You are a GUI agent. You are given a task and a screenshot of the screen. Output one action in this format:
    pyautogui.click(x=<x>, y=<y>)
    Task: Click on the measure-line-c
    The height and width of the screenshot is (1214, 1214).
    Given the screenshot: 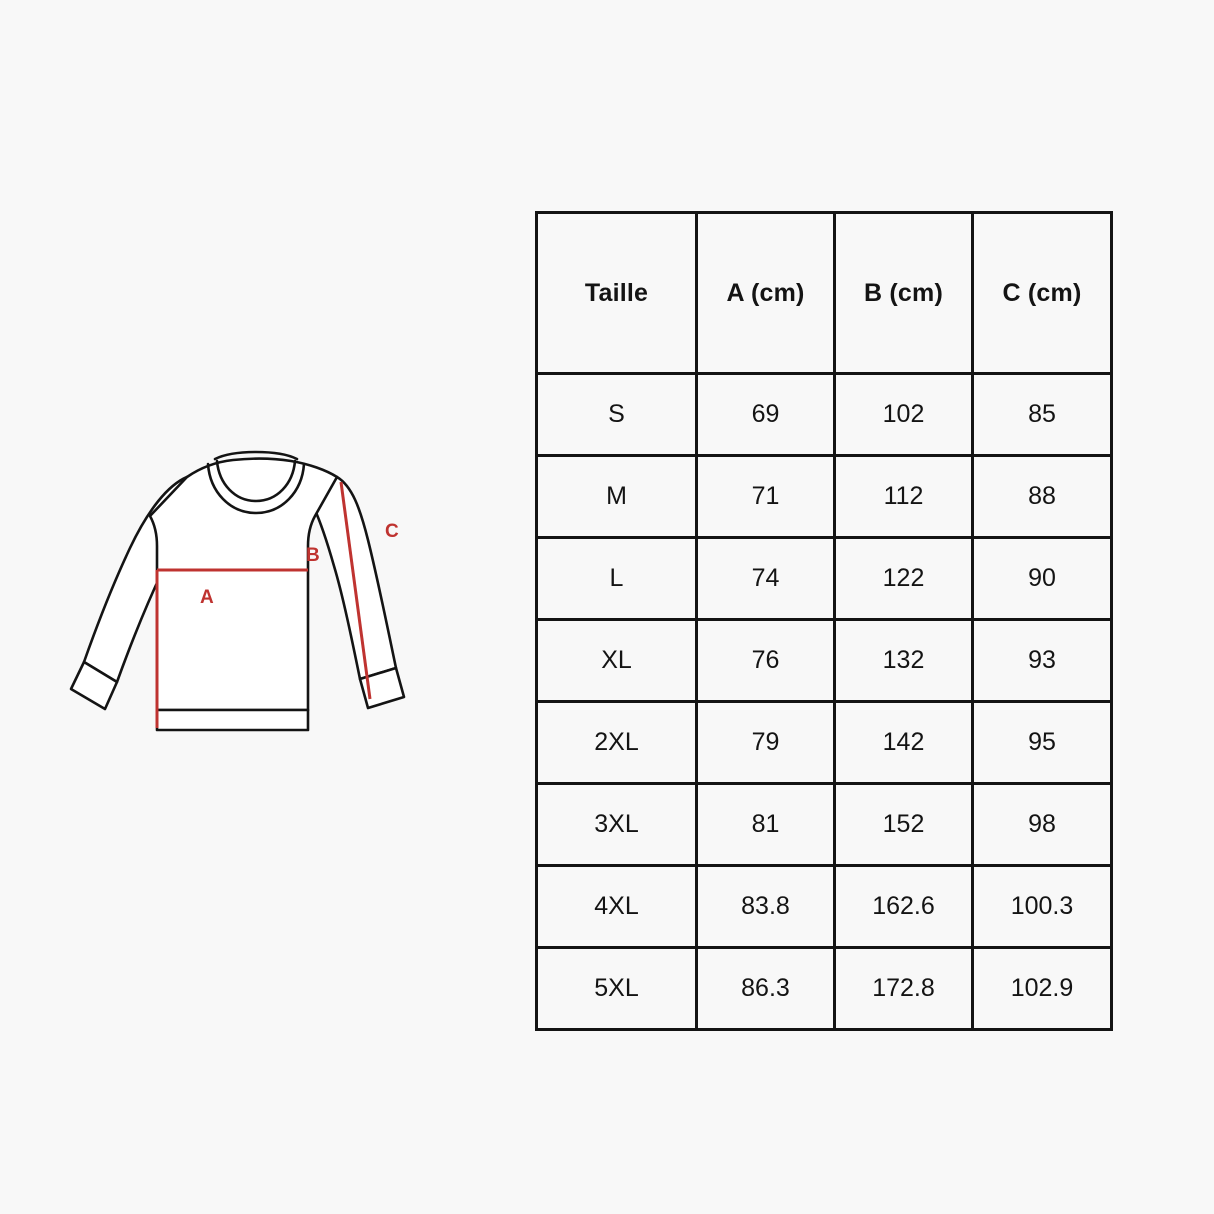 What is the action you would take?
    pyautogui.click(x=355, y=590)
    